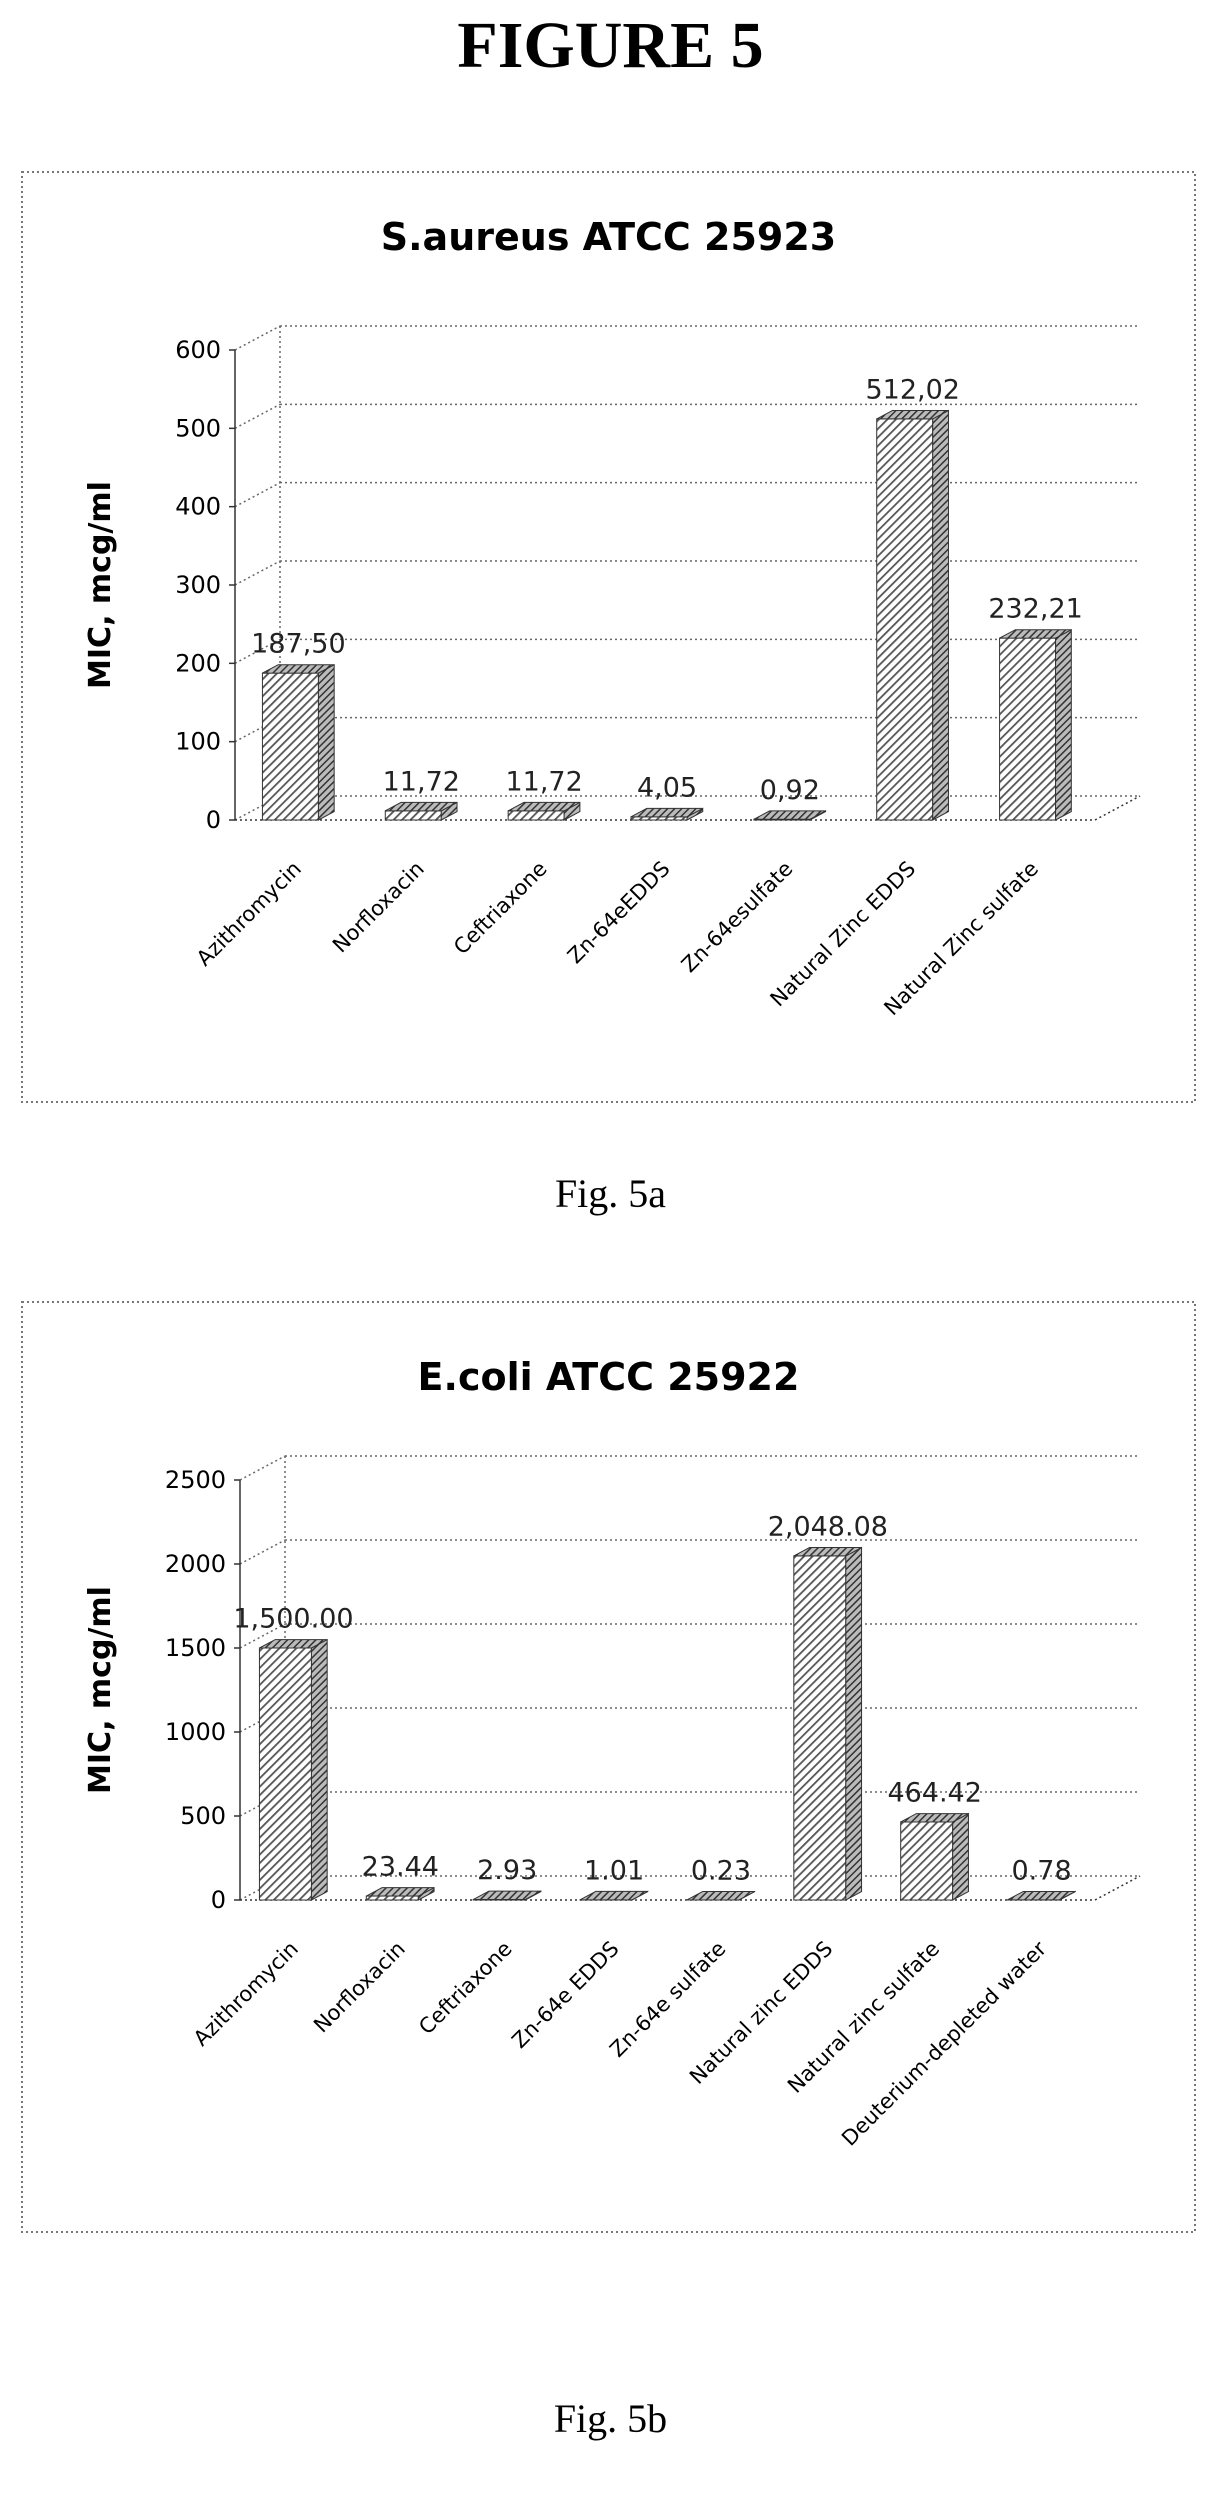 This screenshot has width=1221, height=2519. I want to click on y-tick-label: 600, so click(198, 350).